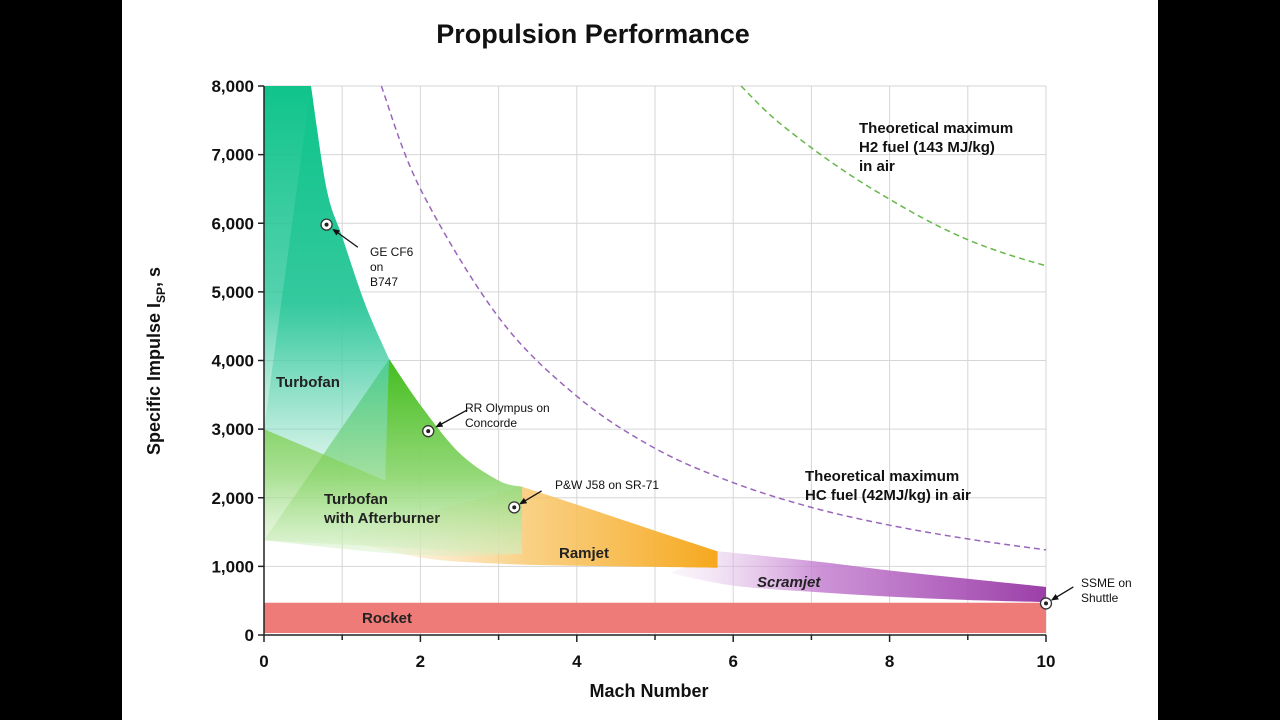 This screenshot has width=1280, height=720. What do you see at coordinates (154, 277) in the screenshot?
I see `y-axis-title-suffix: , s` at bounding box center [154, 277].